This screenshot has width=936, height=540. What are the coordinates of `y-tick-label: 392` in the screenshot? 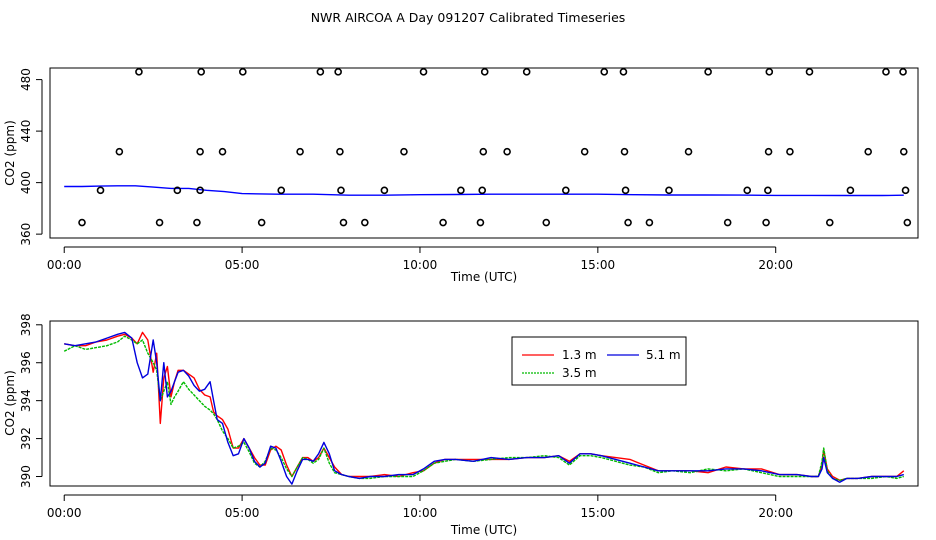 It's located at (26, 438).